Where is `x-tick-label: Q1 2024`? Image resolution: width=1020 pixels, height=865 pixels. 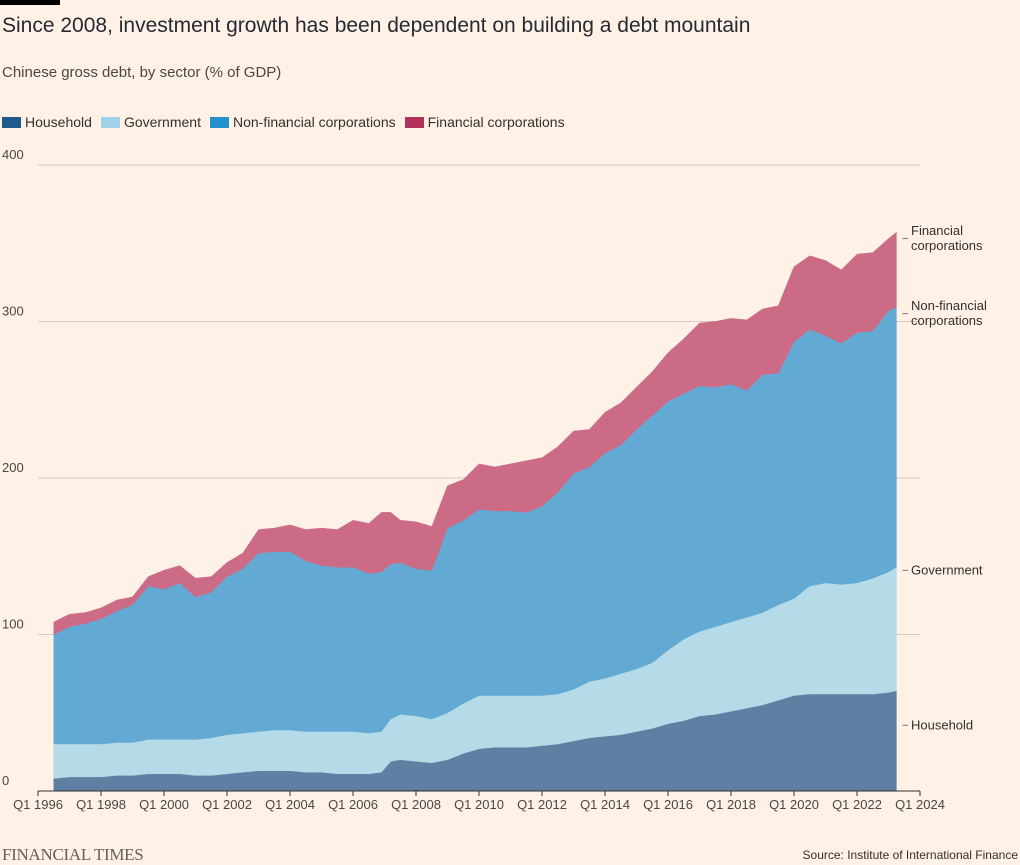 x-tick-label: Q1 2024 is located at coordinates (920, 804).